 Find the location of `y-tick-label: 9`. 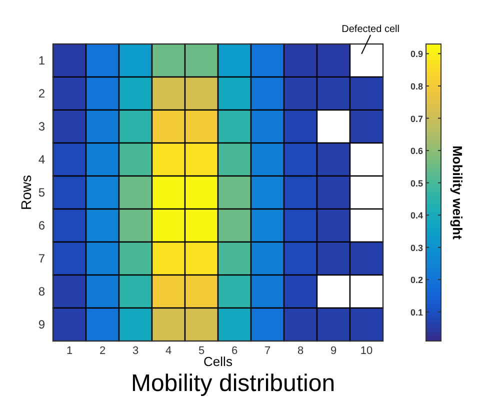

y-tick-label: 9 is located at coordinates (42, 325).